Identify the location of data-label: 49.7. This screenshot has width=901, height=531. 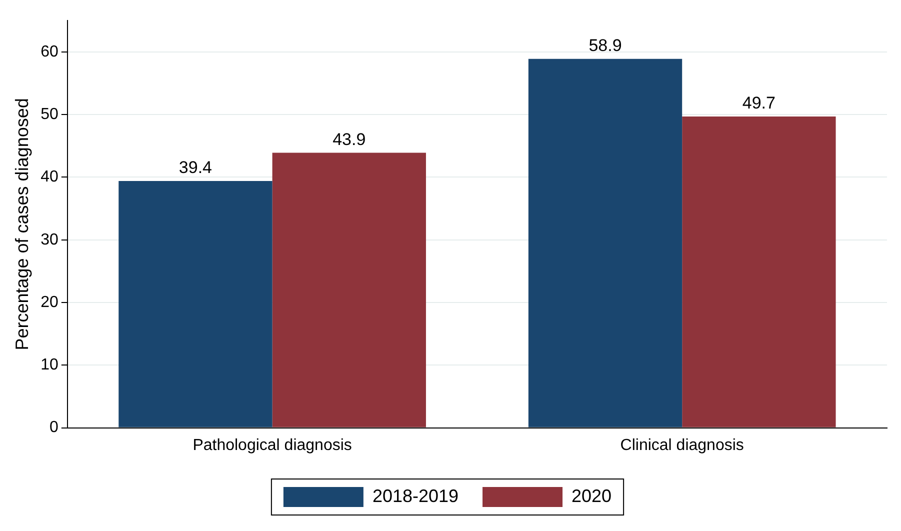
(759, 103).